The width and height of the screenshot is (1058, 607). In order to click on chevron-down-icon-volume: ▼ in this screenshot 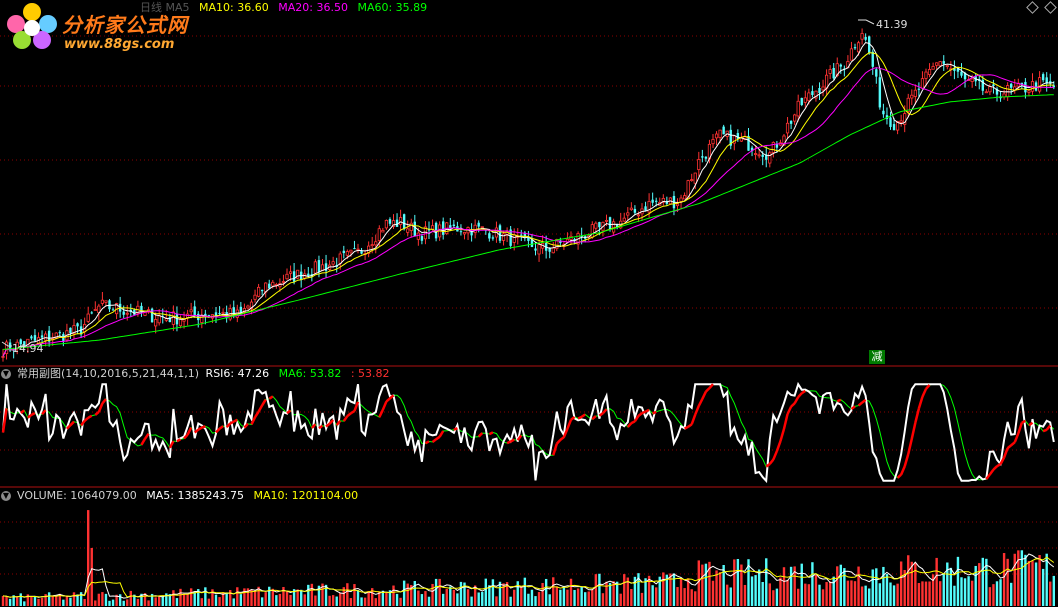, I will do `click(6, 496)`.